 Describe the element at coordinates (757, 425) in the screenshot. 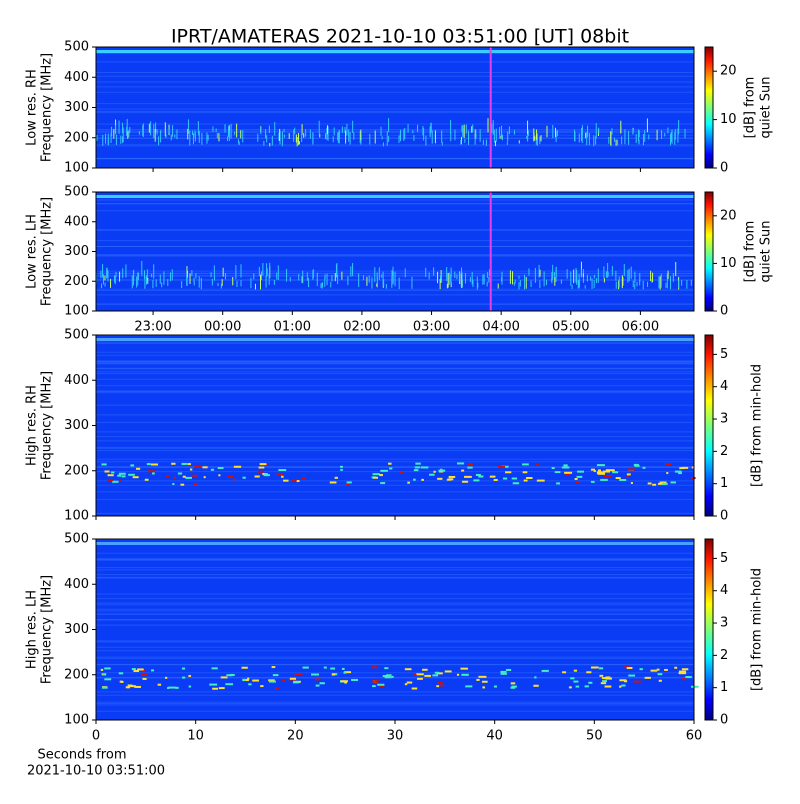

I see `colorbar-label: [dB] from min-hold` at that location.